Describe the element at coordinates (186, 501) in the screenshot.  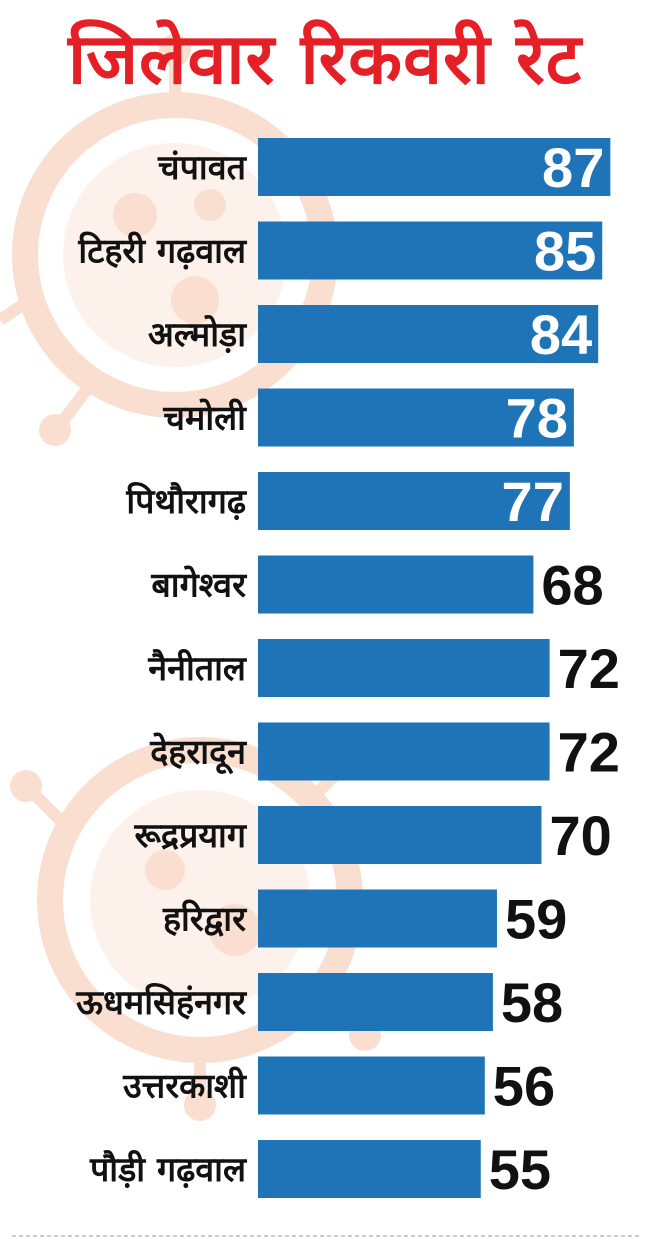
I see `category-label-5: पिथौरागढ़` at that location.